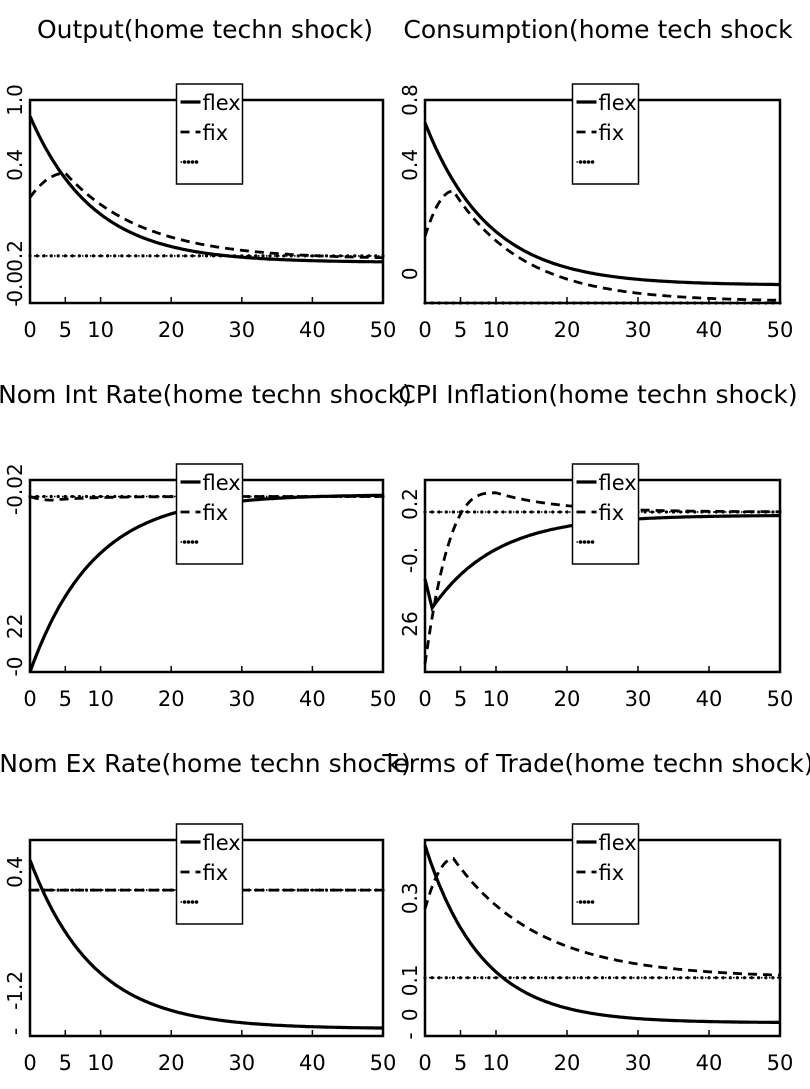 This screenshot has width=810, height=1089. What do you see at coordinates (15, 489) in the screenshot?
I see `y-tick-label: -0.02` at bounding box center [15, 489].